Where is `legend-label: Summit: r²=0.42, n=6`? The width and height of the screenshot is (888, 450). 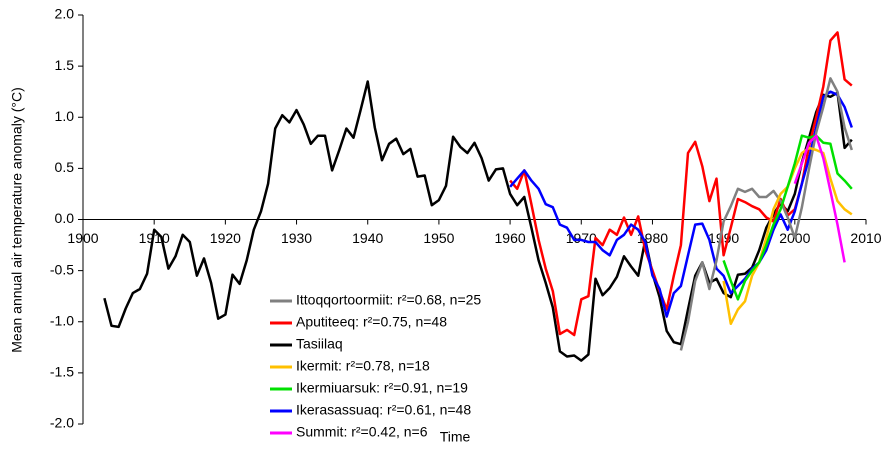
legend-label: Summit: r²=0.42, n=6 is located at coordinates (362, 432).